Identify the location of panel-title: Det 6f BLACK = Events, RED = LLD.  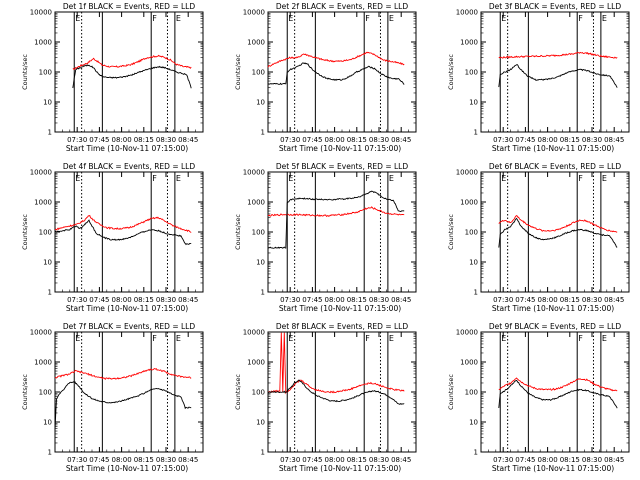
(555, 166).